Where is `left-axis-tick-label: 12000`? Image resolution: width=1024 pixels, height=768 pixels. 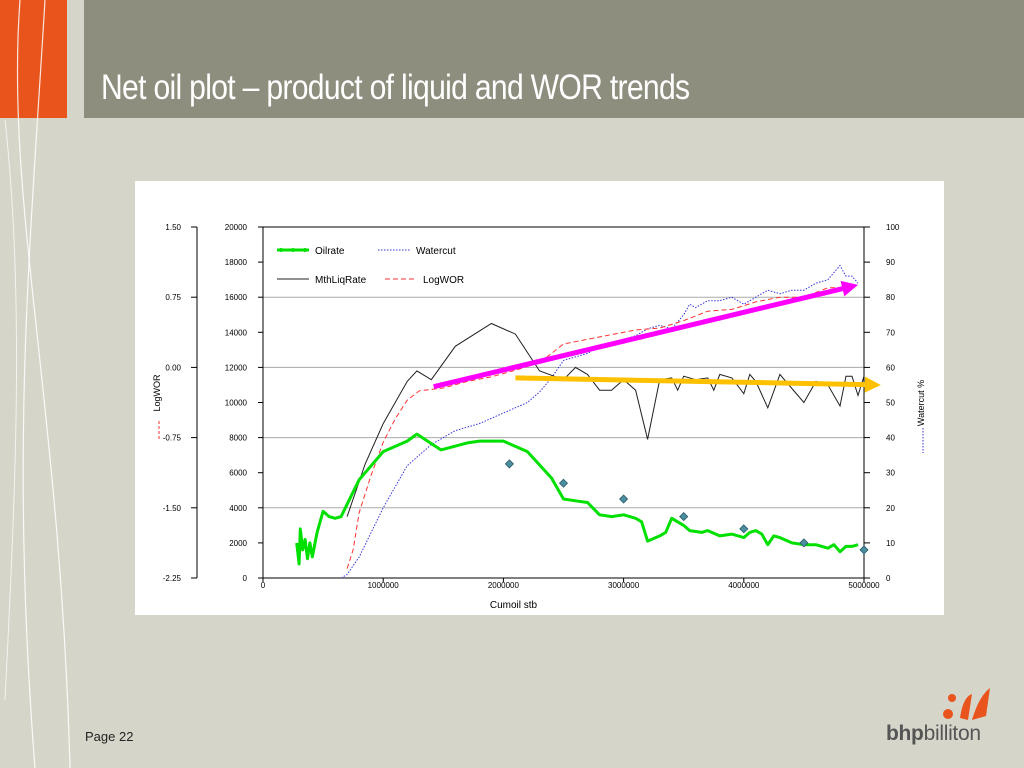 left-axis-tick-label: 12000 is located at coordinates (236, 367).